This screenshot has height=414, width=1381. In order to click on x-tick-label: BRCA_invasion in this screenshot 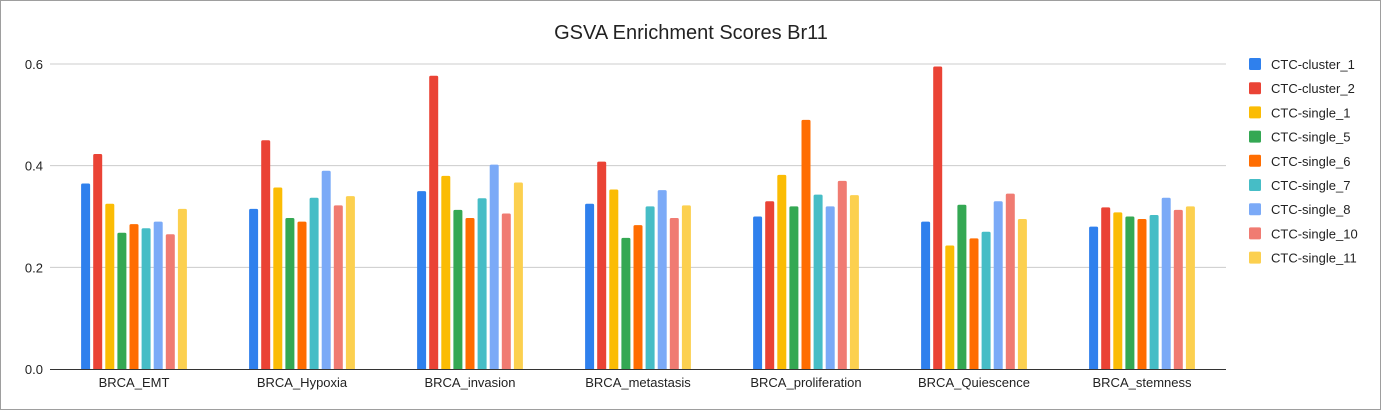, I will do `click(469, 382)`.